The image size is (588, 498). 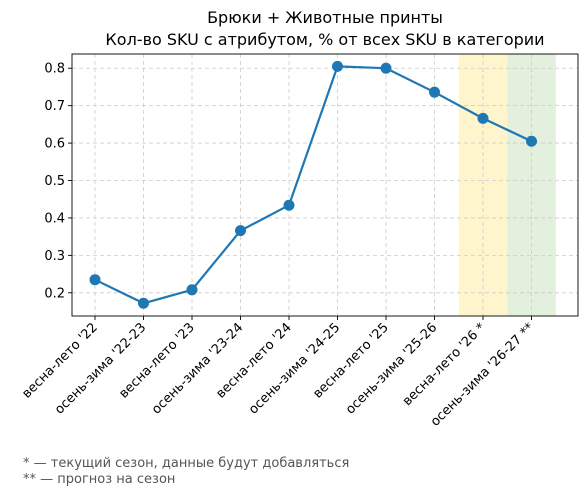 I want to click on x-tick-label: осень-зима '25-26, so click(x=391, y=368).